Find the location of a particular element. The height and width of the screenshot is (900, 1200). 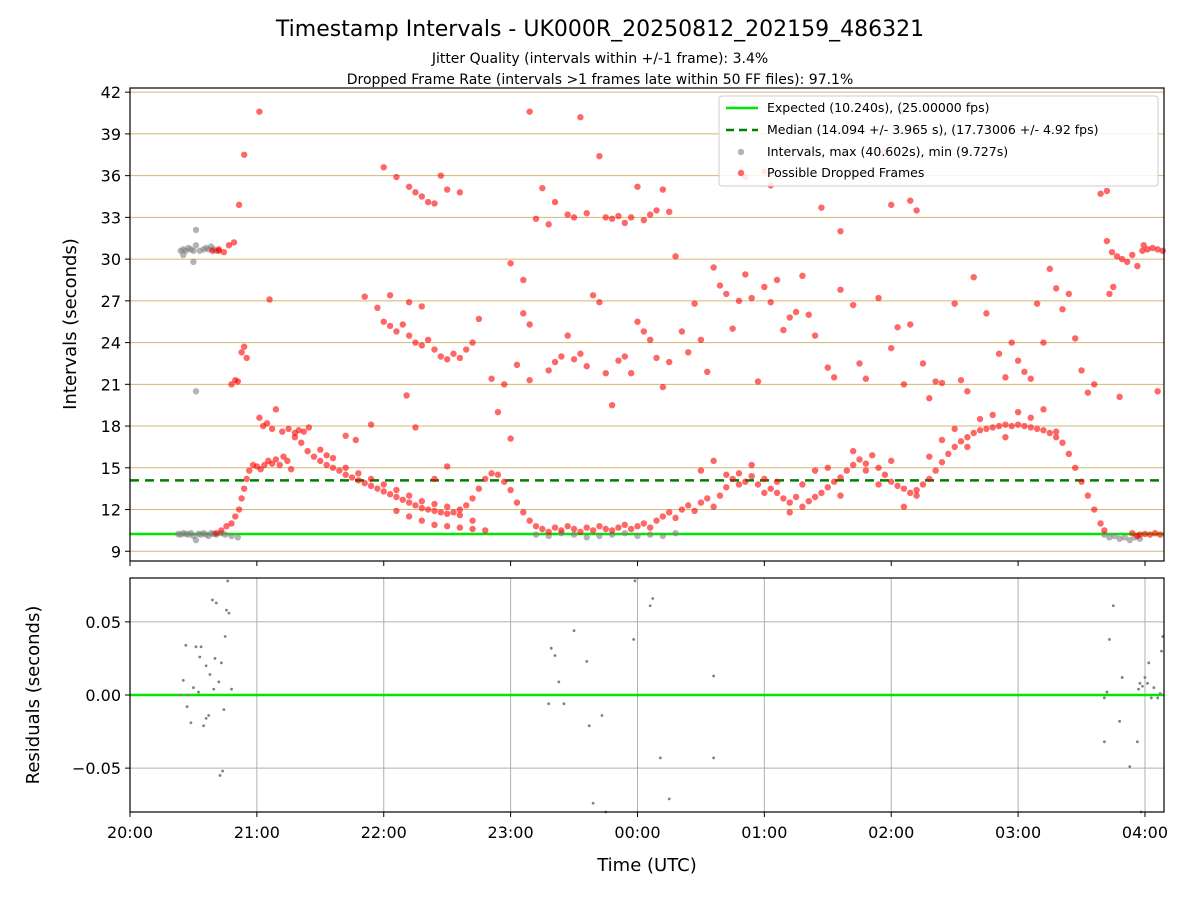

legend-box is located at coordinates (938, 141).